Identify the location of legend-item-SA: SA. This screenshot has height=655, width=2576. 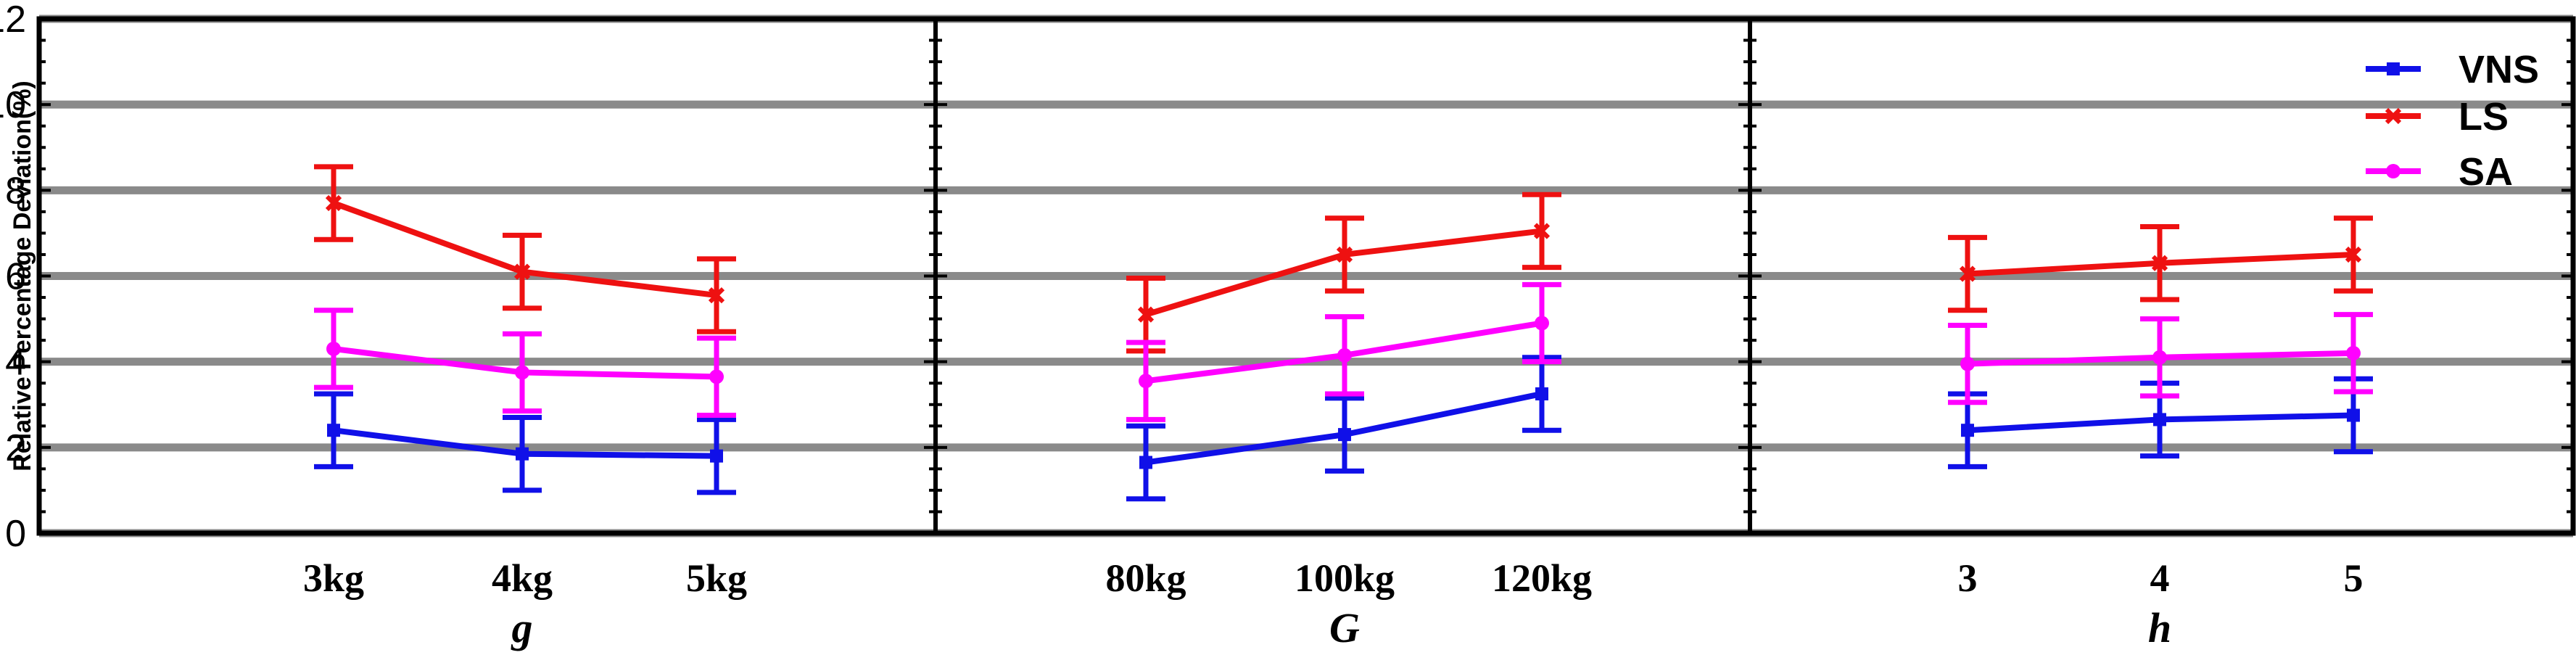
(2439, 172).